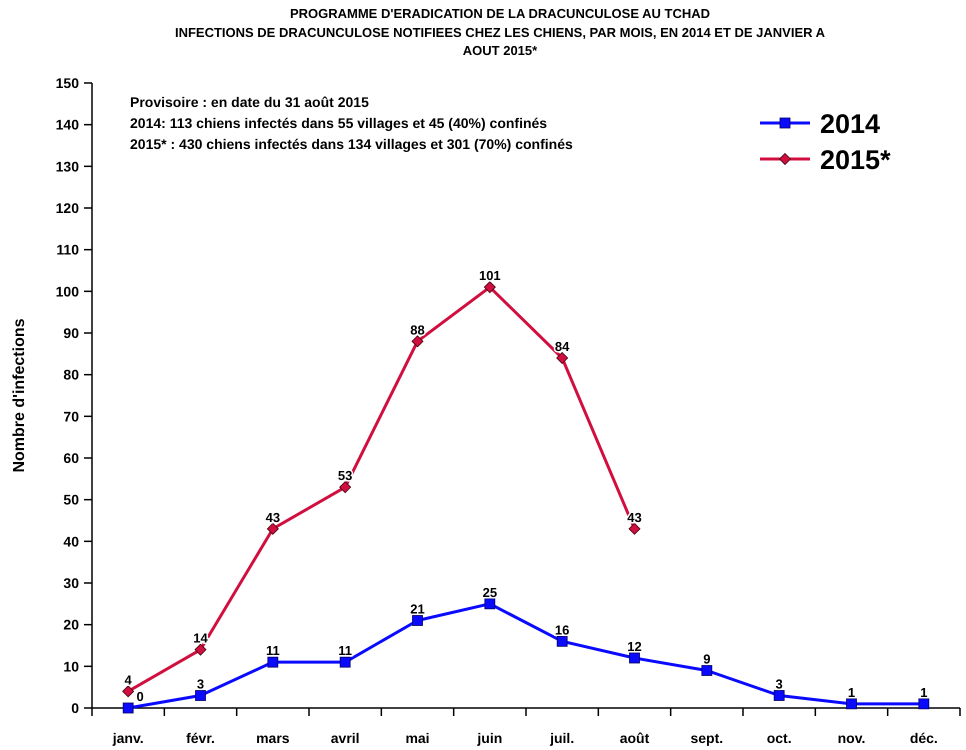 Image resolution: width=966 pixels, height=750 pixels. Describe the element at coordinates (273, 517) in the screenshot. I see `data-label: 43` at that location.